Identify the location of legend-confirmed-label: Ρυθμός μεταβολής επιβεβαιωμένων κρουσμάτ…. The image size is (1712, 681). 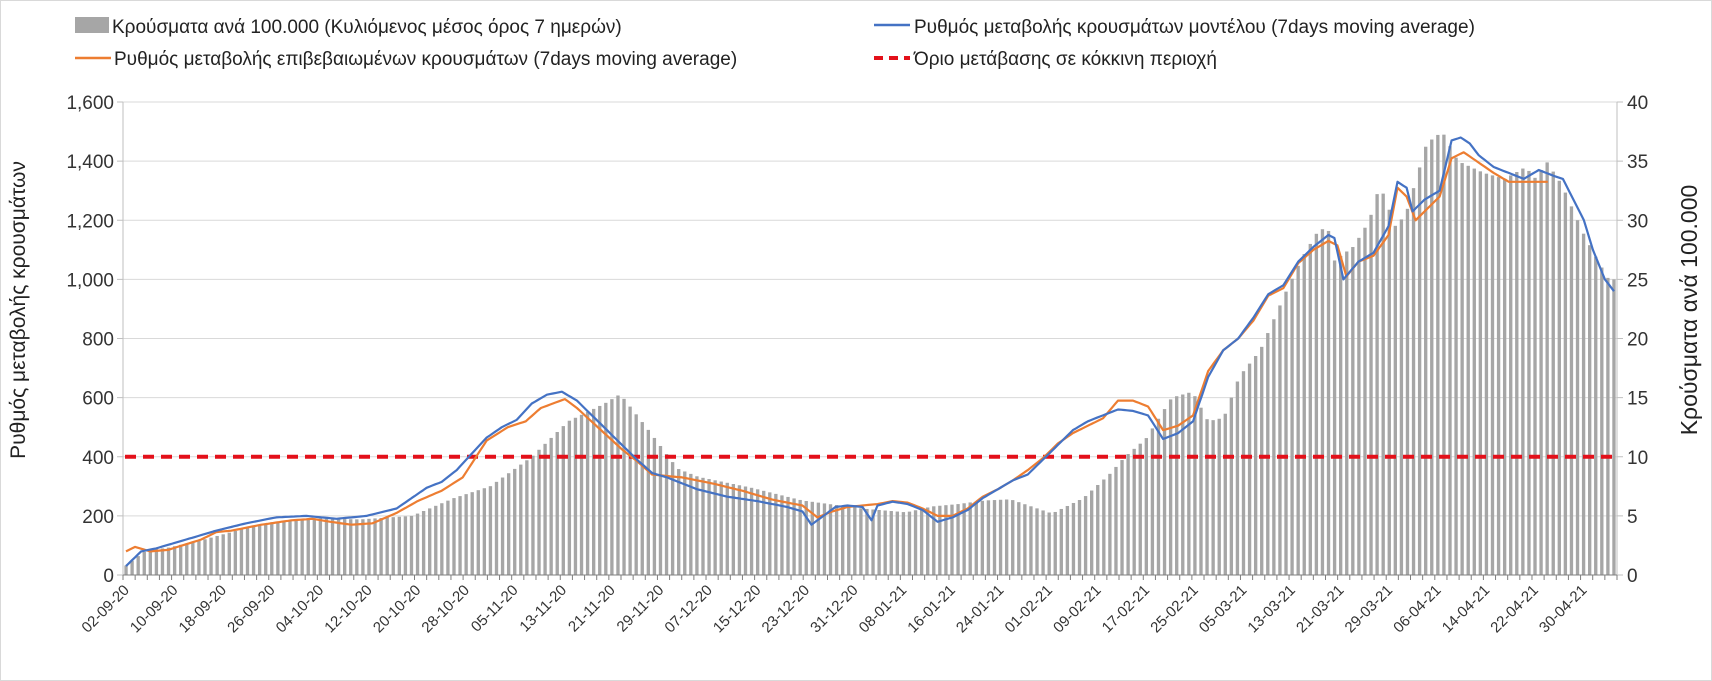
(425, 59).